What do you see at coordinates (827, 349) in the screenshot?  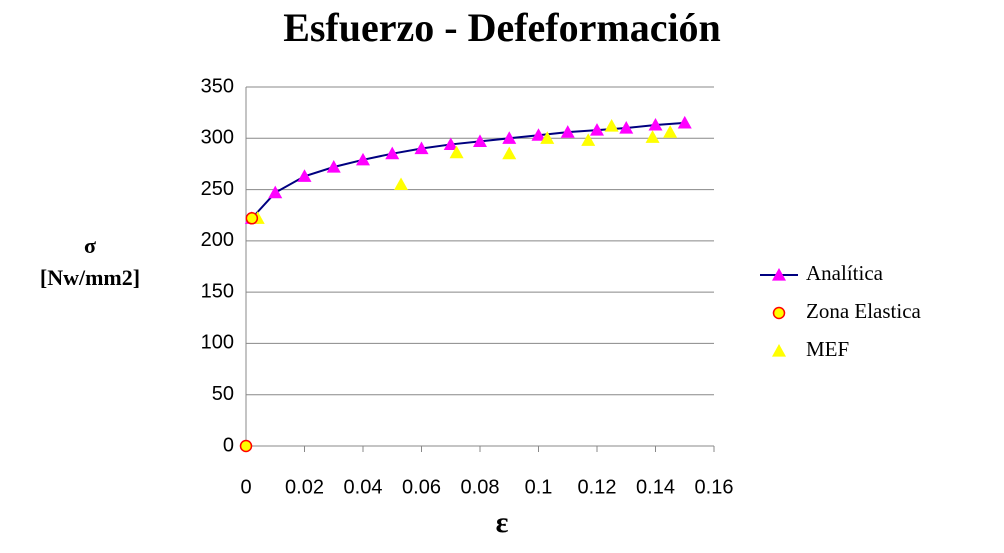 I see `legend-label: MEF` at bounding box center [827, 349].